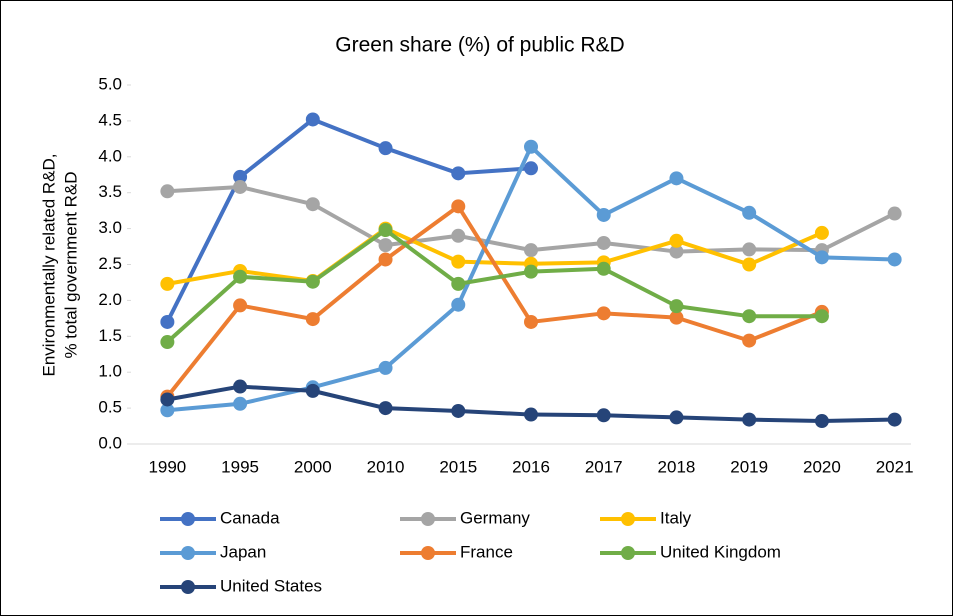 Image resolution: width=953 pixels, height=616 pixels. I want to click on legend-label: Italy, so click(676, 517).